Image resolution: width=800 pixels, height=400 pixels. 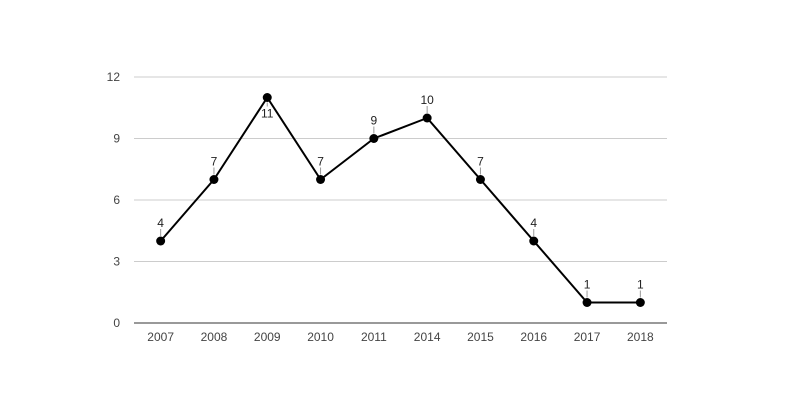 What do you see at coordinates (116, 323) in the screenshot?
I see `y-tick-label: 0` at bounding box center [116, 323].